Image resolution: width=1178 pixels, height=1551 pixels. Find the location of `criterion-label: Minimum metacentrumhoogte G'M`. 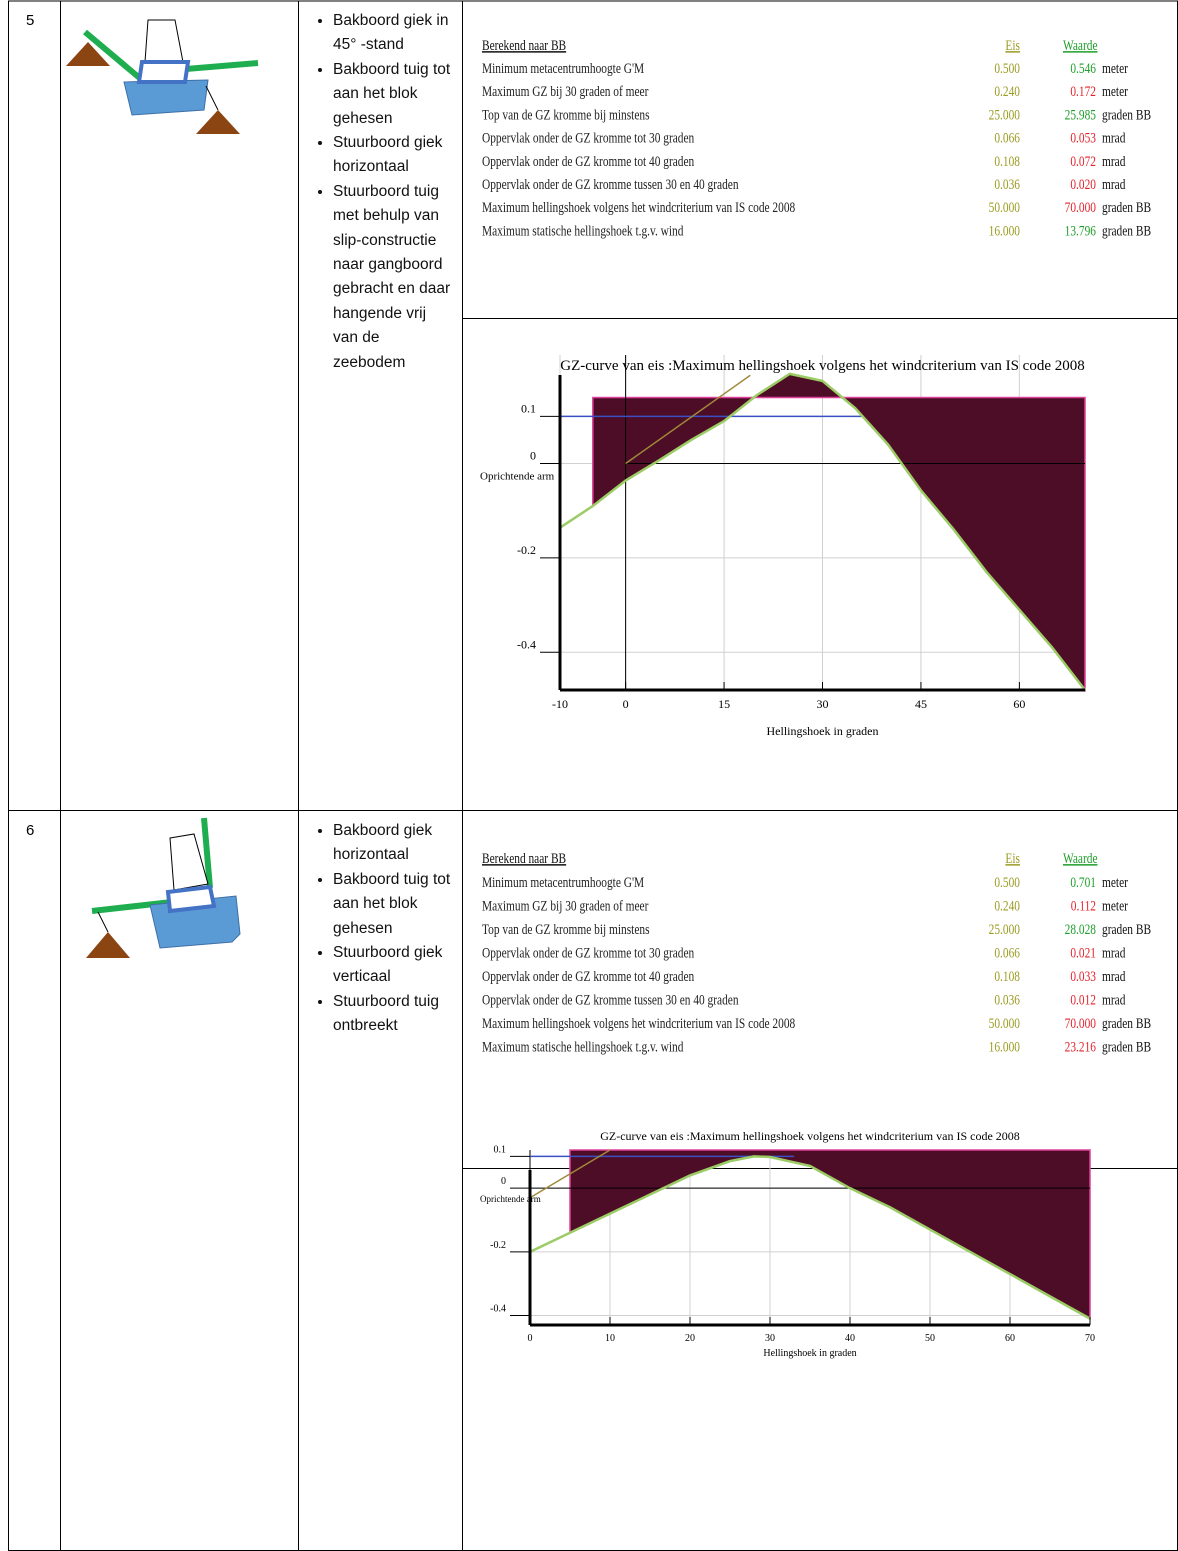

criterion-label: Minimum metacentrumhoogte G'M is located at coordinates (563, 881).